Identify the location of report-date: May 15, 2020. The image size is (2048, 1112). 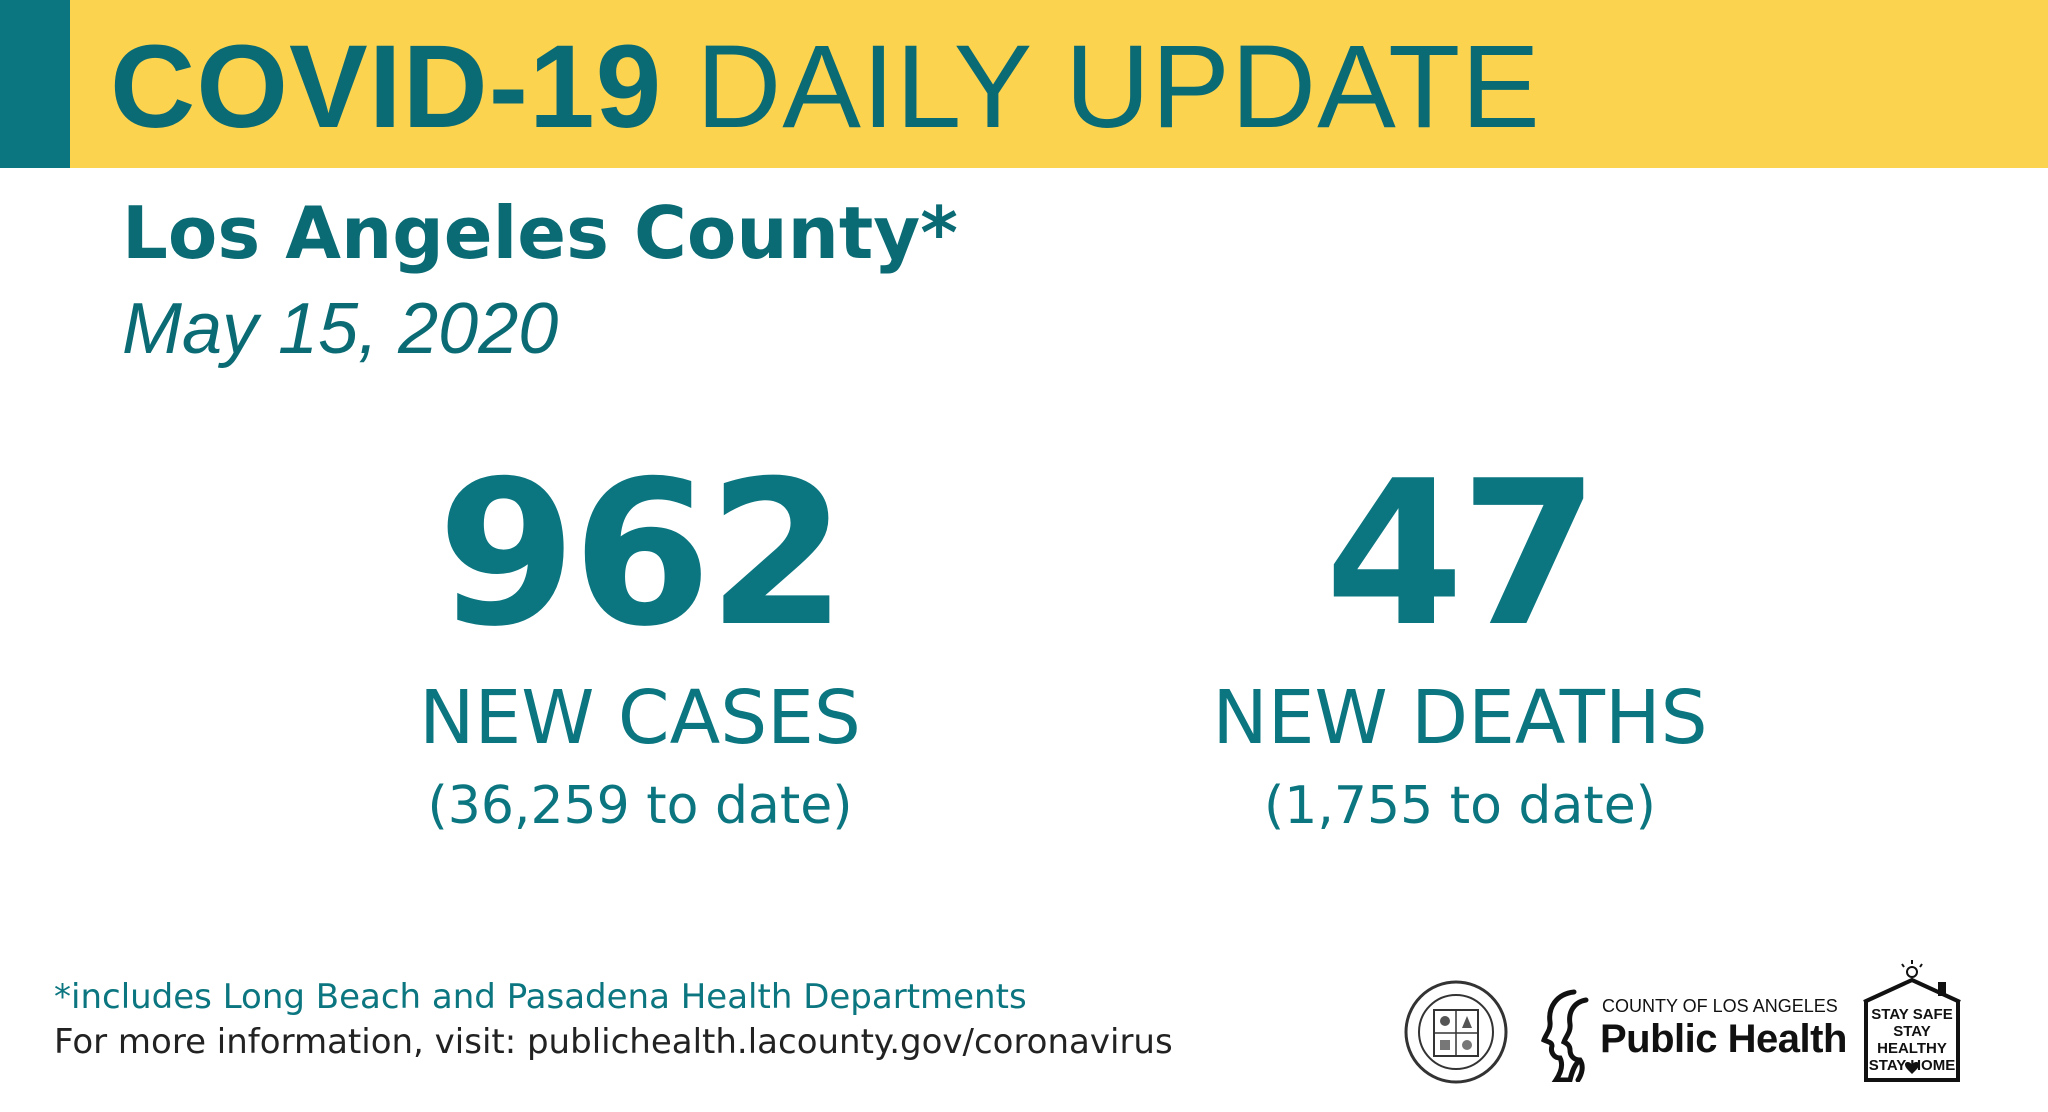
(340, 329).